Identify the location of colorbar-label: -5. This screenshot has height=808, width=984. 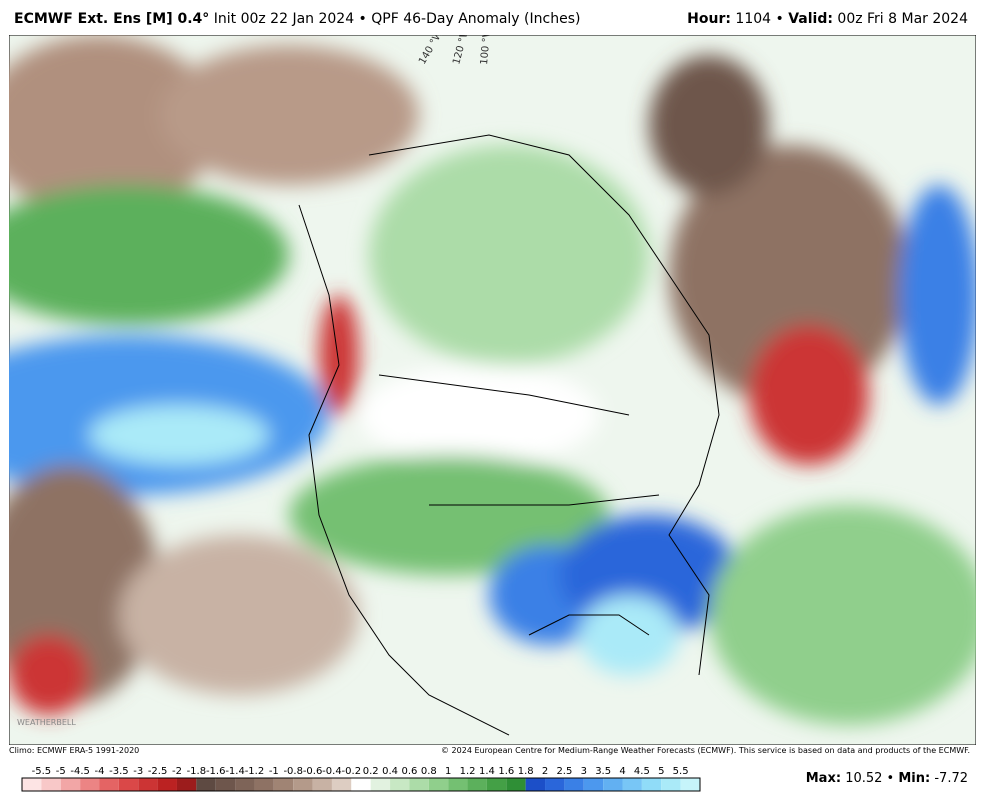
(61, 771).